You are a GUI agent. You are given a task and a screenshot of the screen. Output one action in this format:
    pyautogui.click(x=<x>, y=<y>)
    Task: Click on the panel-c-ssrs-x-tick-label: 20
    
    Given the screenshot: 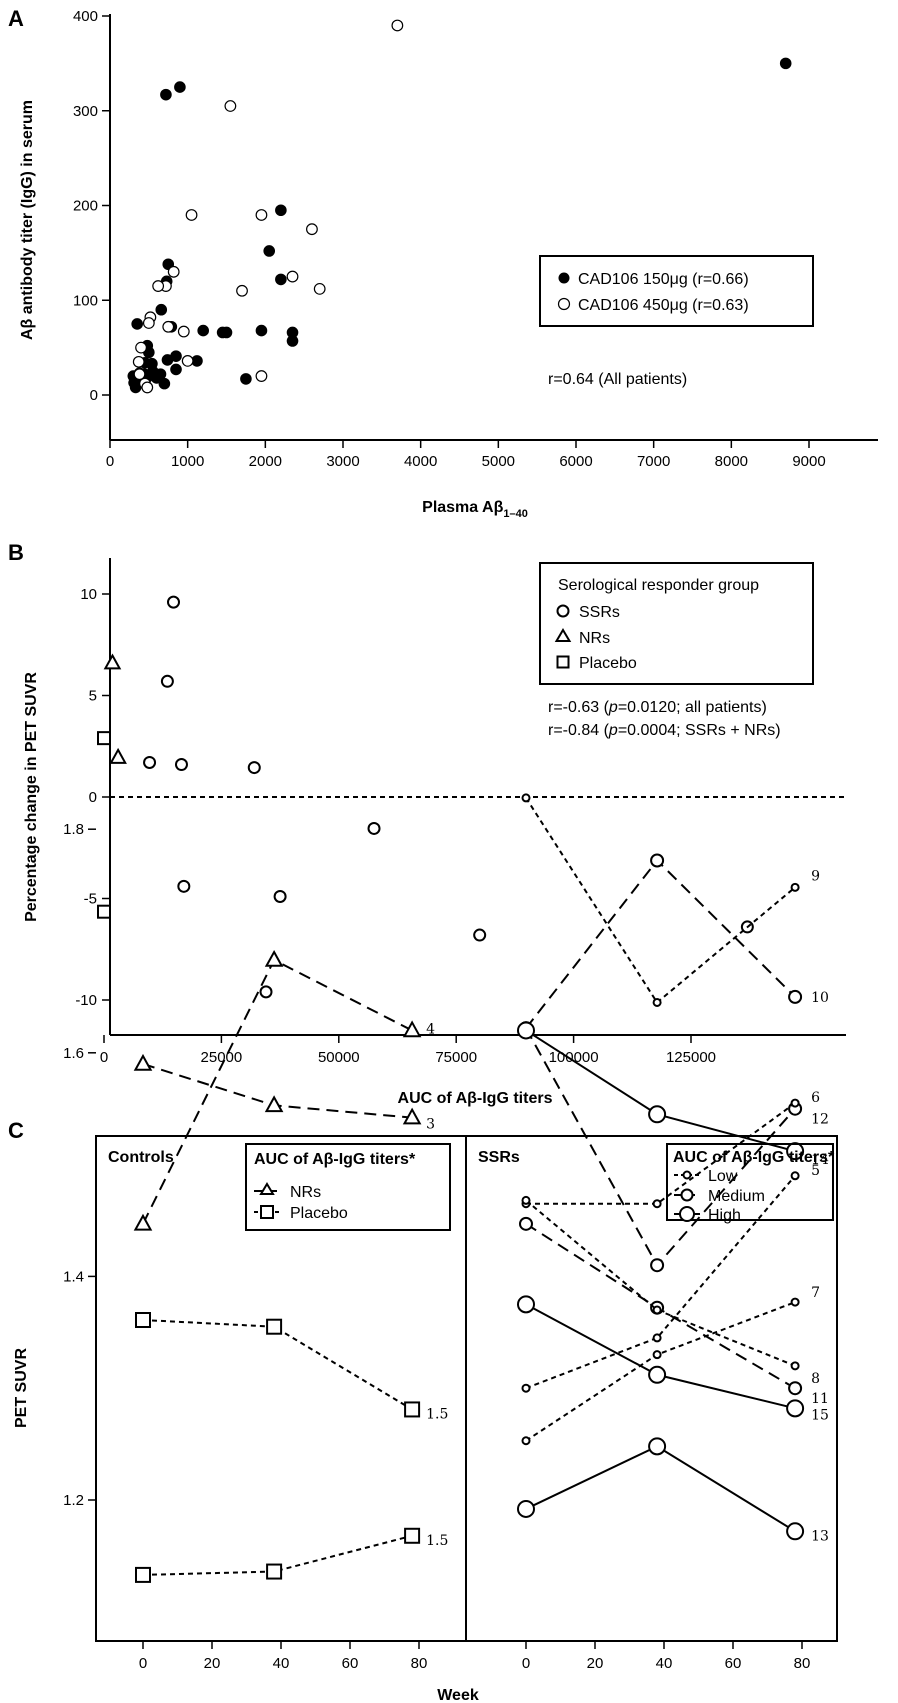 What is the action you would take?
    pyautogui.click(x=595, y=1663)
    